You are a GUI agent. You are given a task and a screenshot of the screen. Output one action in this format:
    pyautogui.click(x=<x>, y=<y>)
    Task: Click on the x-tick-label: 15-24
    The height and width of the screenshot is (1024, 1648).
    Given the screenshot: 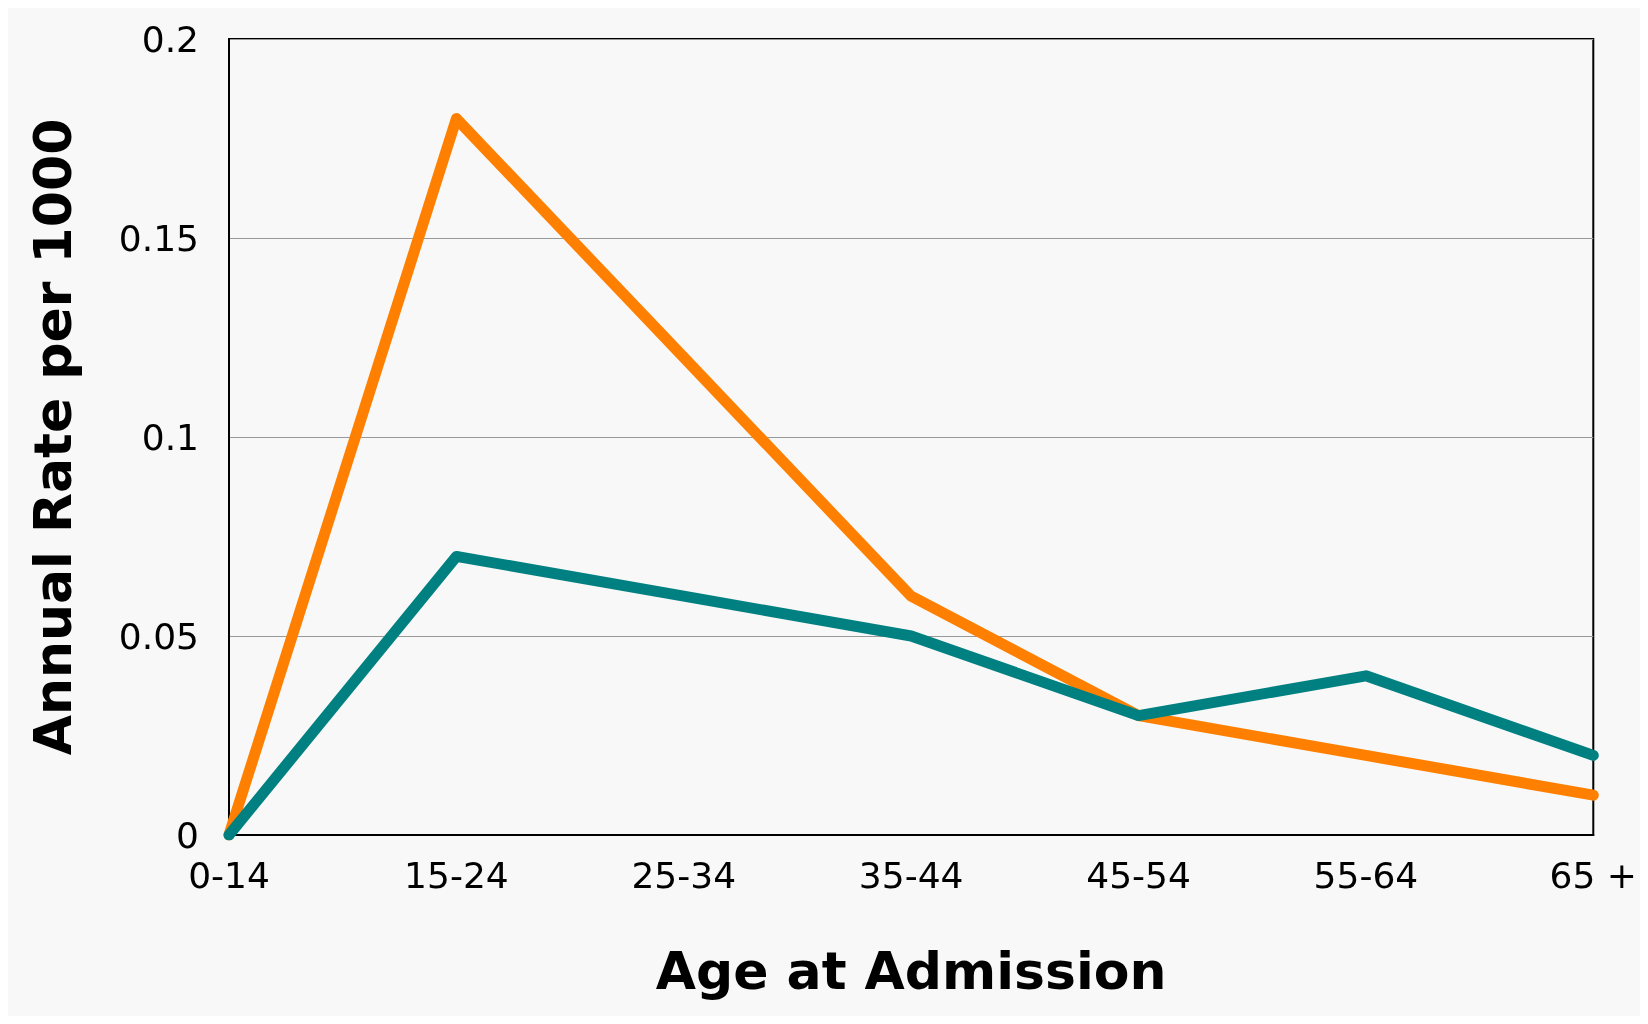 What is the action you would take?
    pyautogui.click(x=456, y=875)
    